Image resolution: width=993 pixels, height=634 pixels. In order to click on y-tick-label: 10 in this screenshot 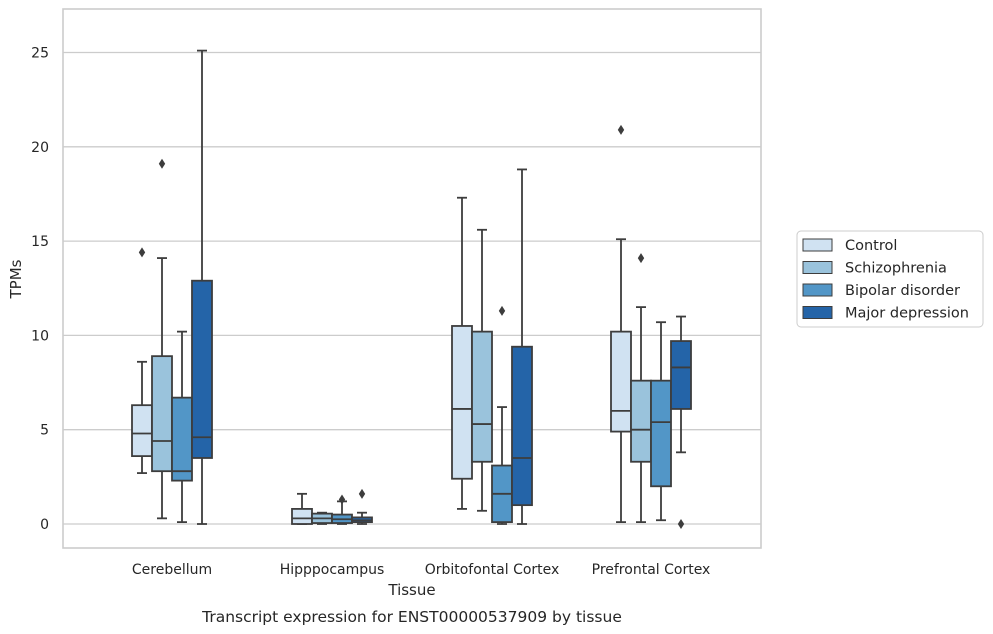, I will do `click(40, 336)`.